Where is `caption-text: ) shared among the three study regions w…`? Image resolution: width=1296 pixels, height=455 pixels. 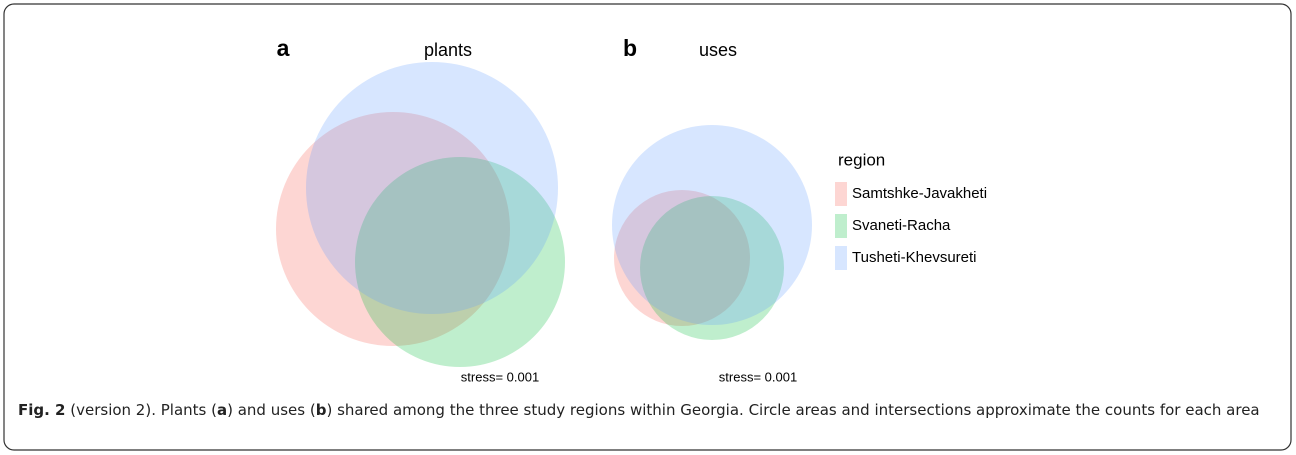 caption-text: ) shared among the three study regions w… is located at coordinates (793, 410).